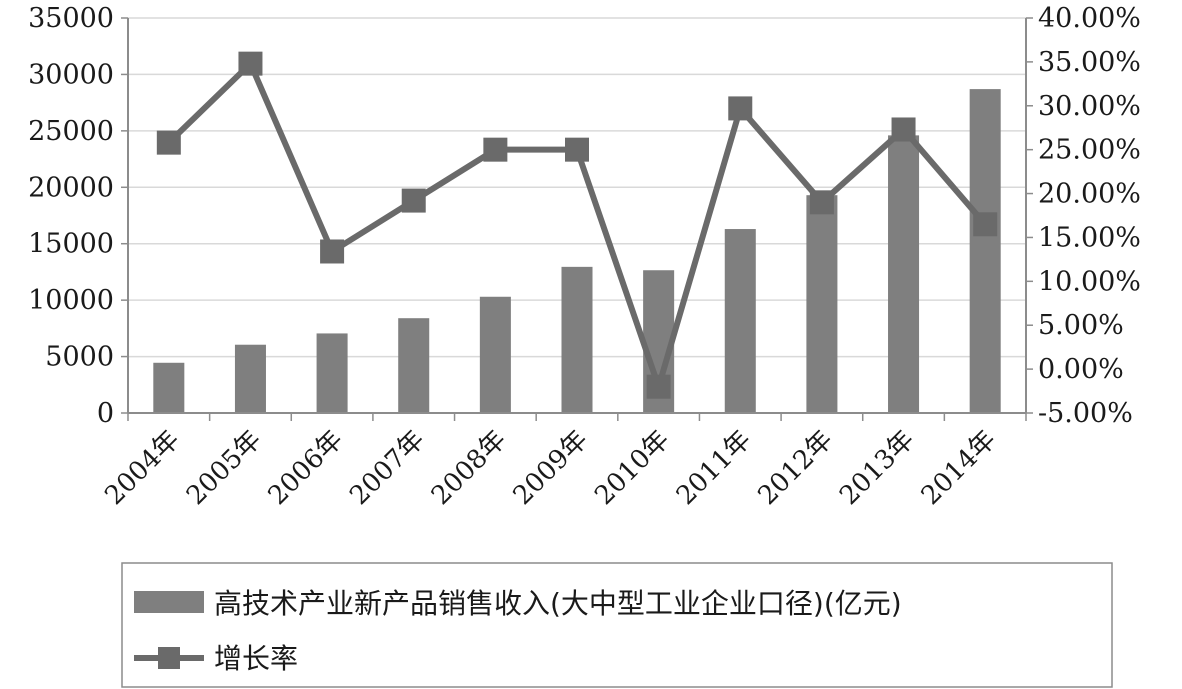  Describe the element at coordinates (1089, 194) in the screenshot. I see `right-tick-label: 20.00%` at that location.